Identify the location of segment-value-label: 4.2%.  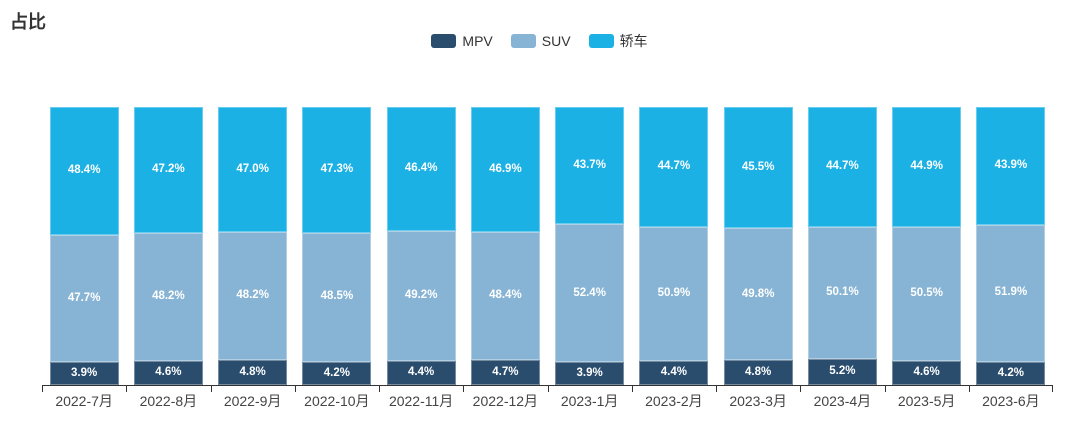
(1010, 372).